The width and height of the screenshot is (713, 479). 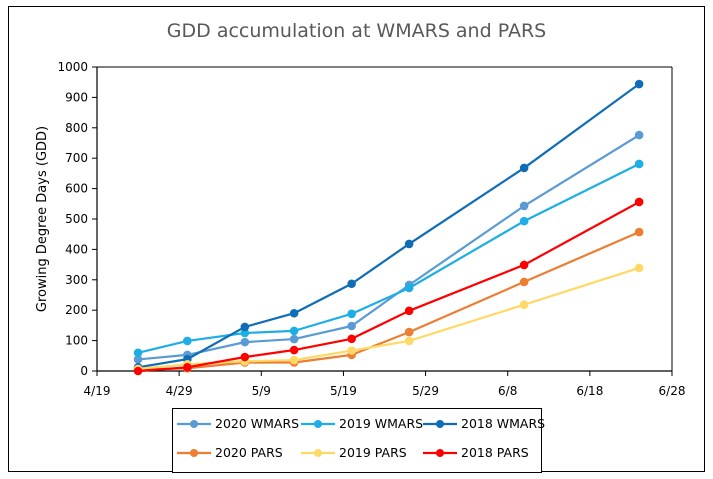 I want to click on legend-item: 2019 PARS, so click(x=354, y=452).